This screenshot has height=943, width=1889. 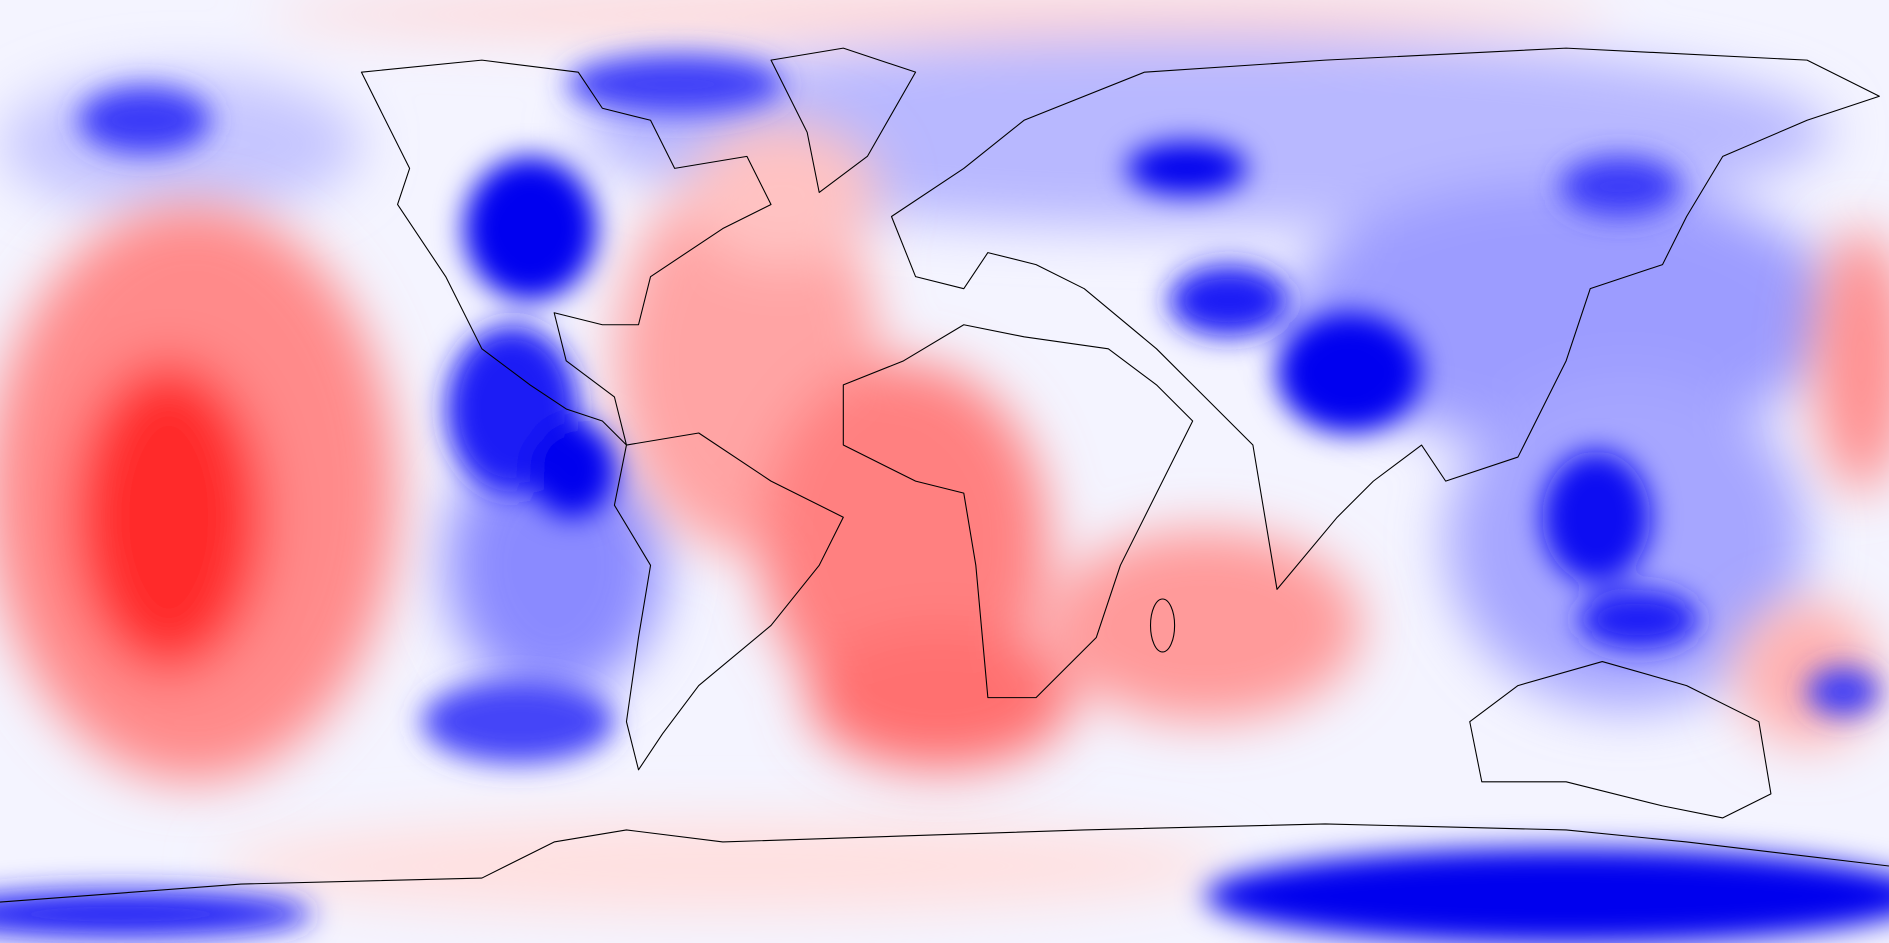 I want to click on madagascar, so click(x=1162, y=625).